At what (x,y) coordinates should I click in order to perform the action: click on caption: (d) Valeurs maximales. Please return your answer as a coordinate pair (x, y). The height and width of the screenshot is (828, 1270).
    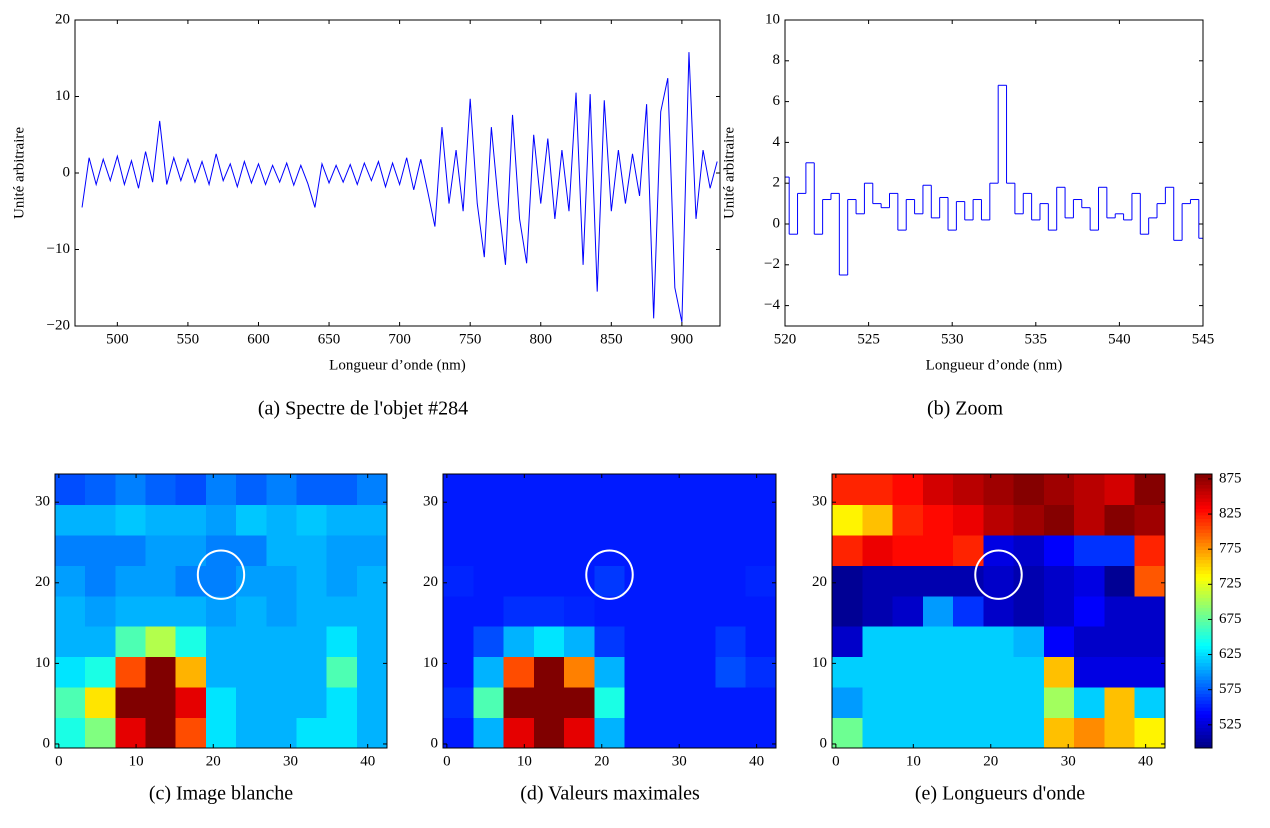
    Looking at the image, I should click on (610, 794).